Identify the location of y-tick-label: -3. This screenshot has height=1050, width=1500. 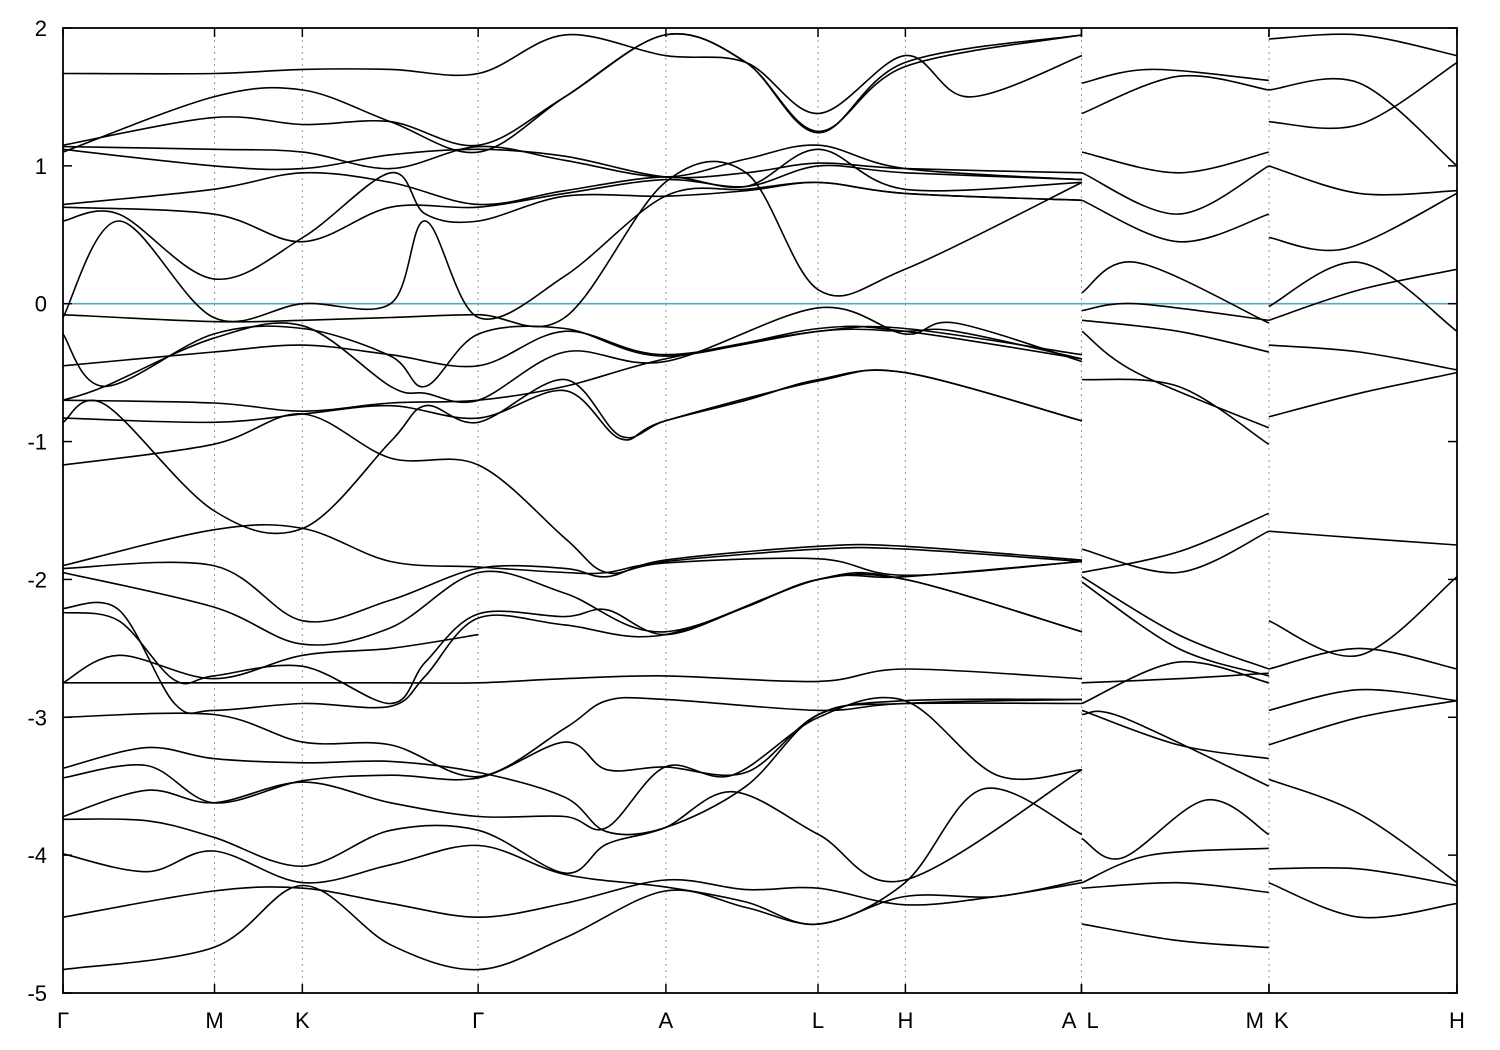
(37, 717).